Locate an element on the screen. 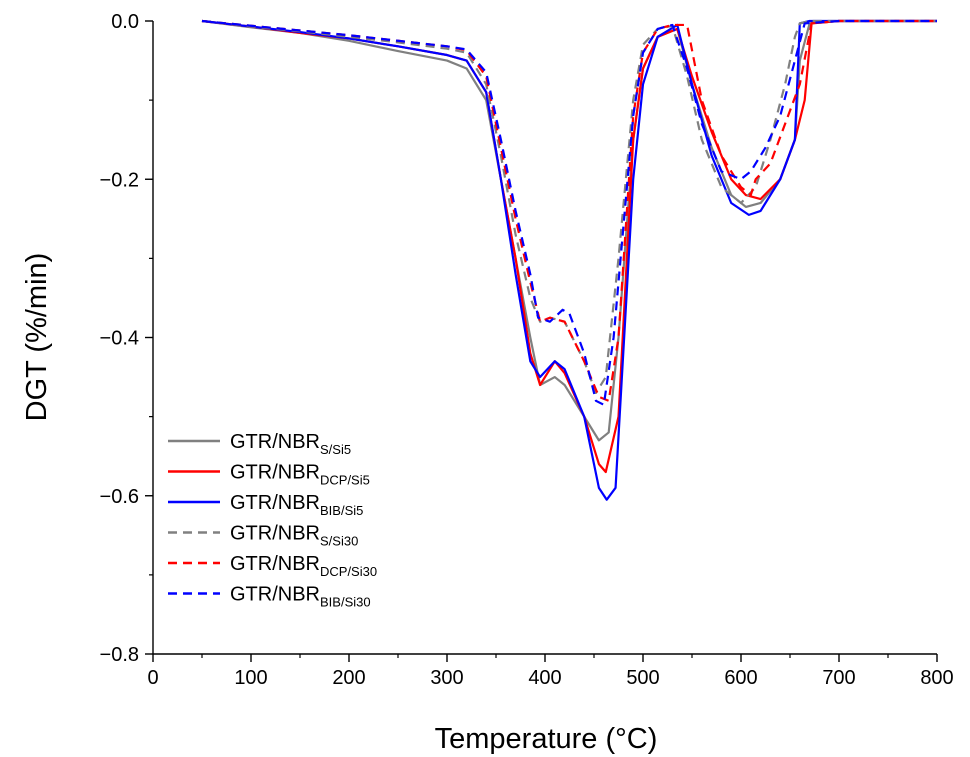 The width and height of the screenshot is (970, 757). x-axis-title: Temperature (°C) is located at coordinates (546, 739).